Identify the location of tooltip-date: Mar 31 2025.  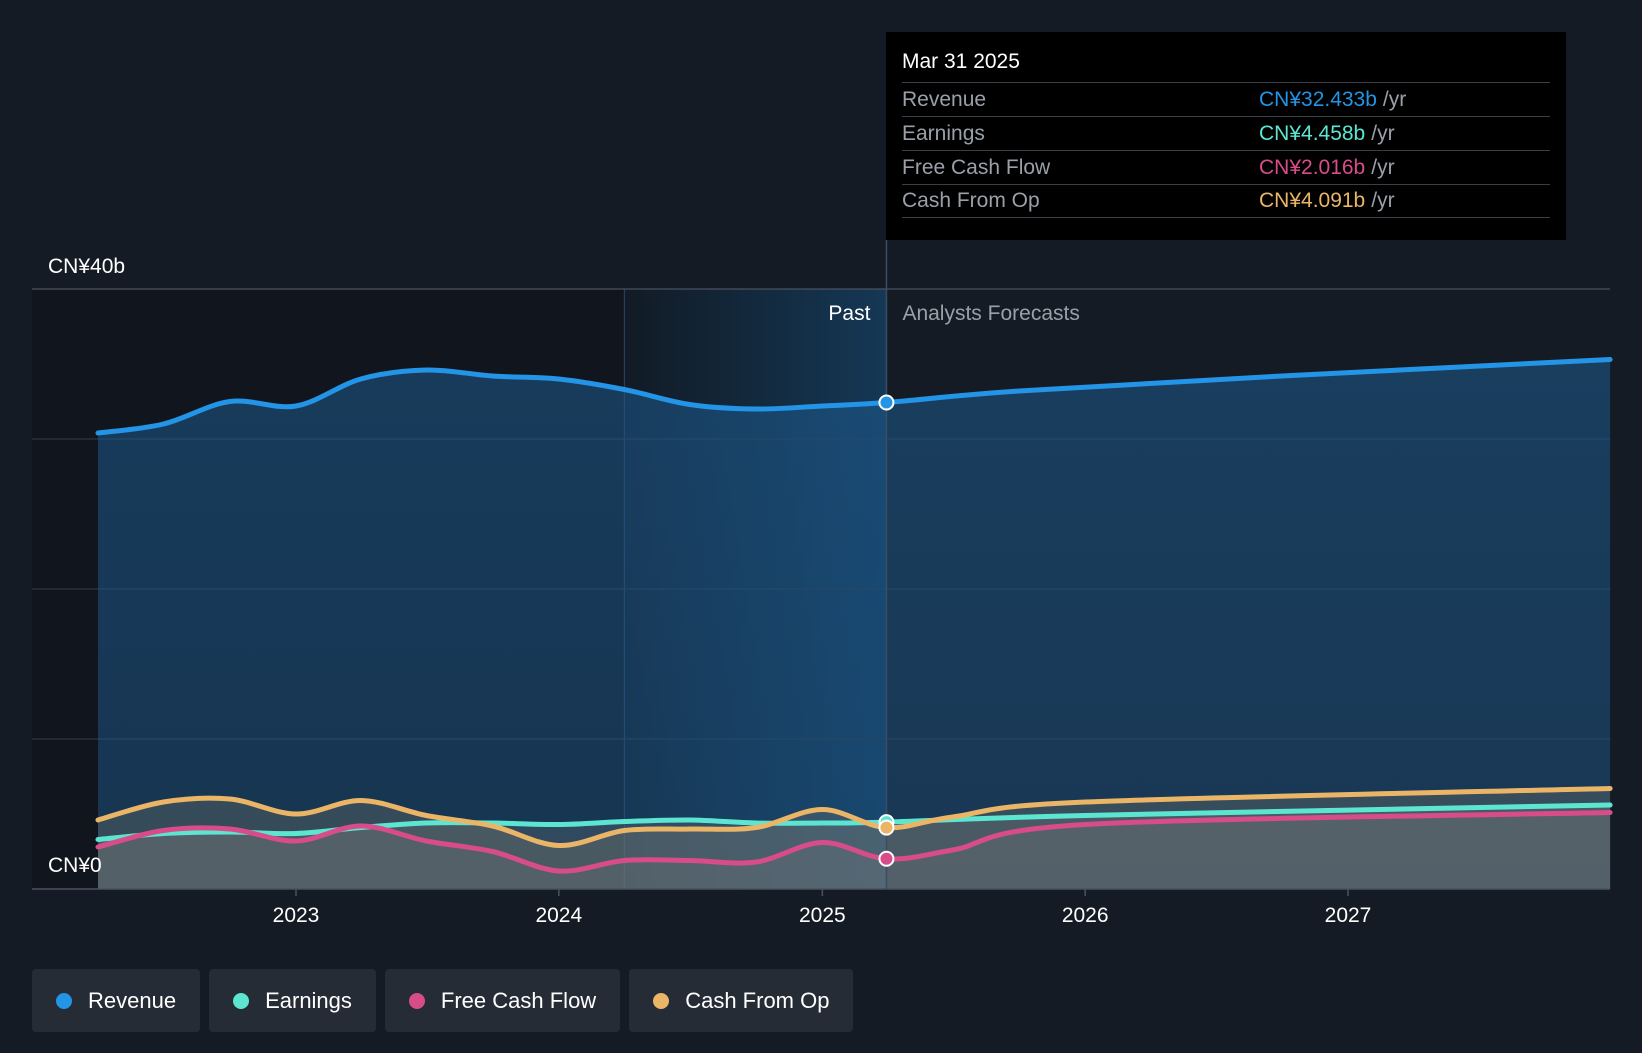
(961, 61).